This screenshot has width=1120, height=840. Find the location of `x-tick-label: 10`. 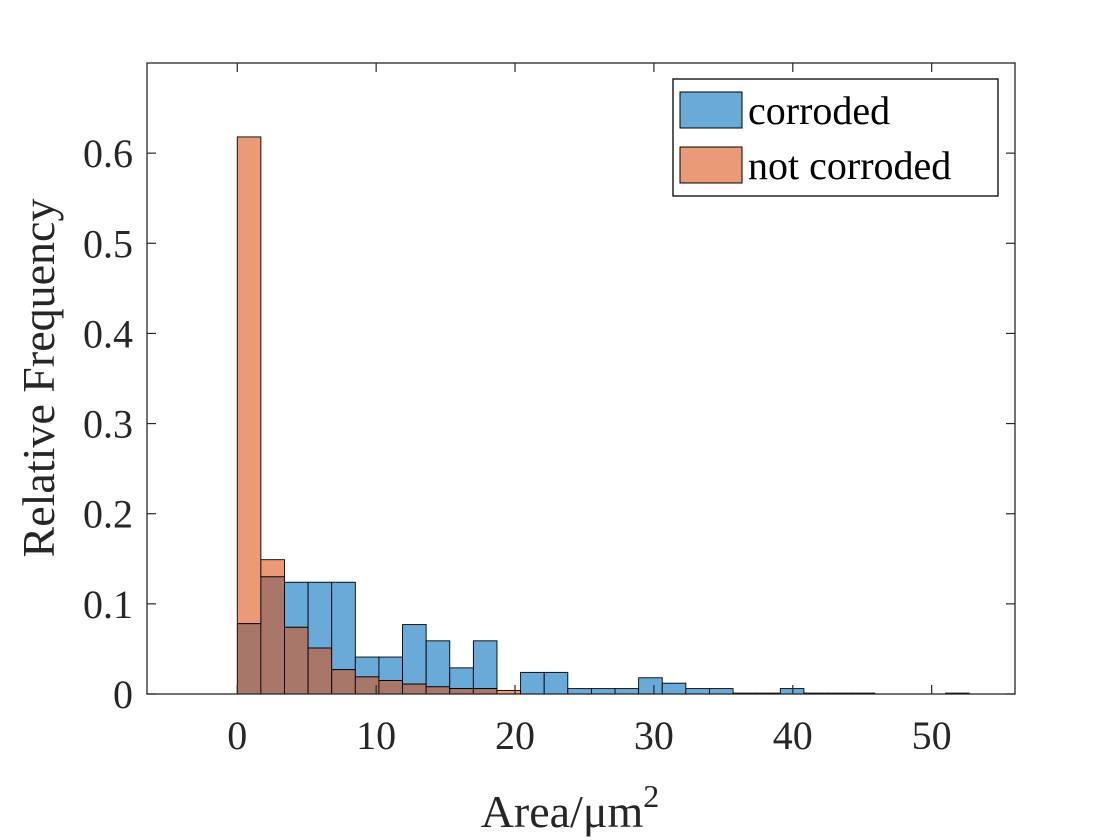

x-tick-label: 10 is located at coordinates (376, 735).